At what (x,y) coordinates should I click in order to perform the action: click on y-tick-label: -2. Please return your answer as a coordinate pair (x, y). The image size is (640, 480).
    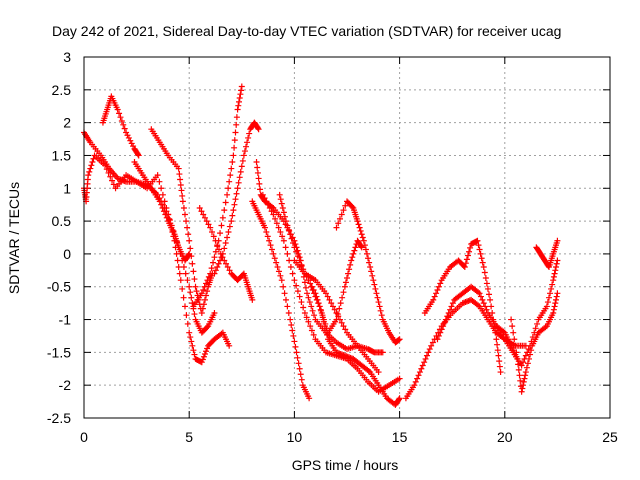
    Looking at the image, I should click on (65, 385).